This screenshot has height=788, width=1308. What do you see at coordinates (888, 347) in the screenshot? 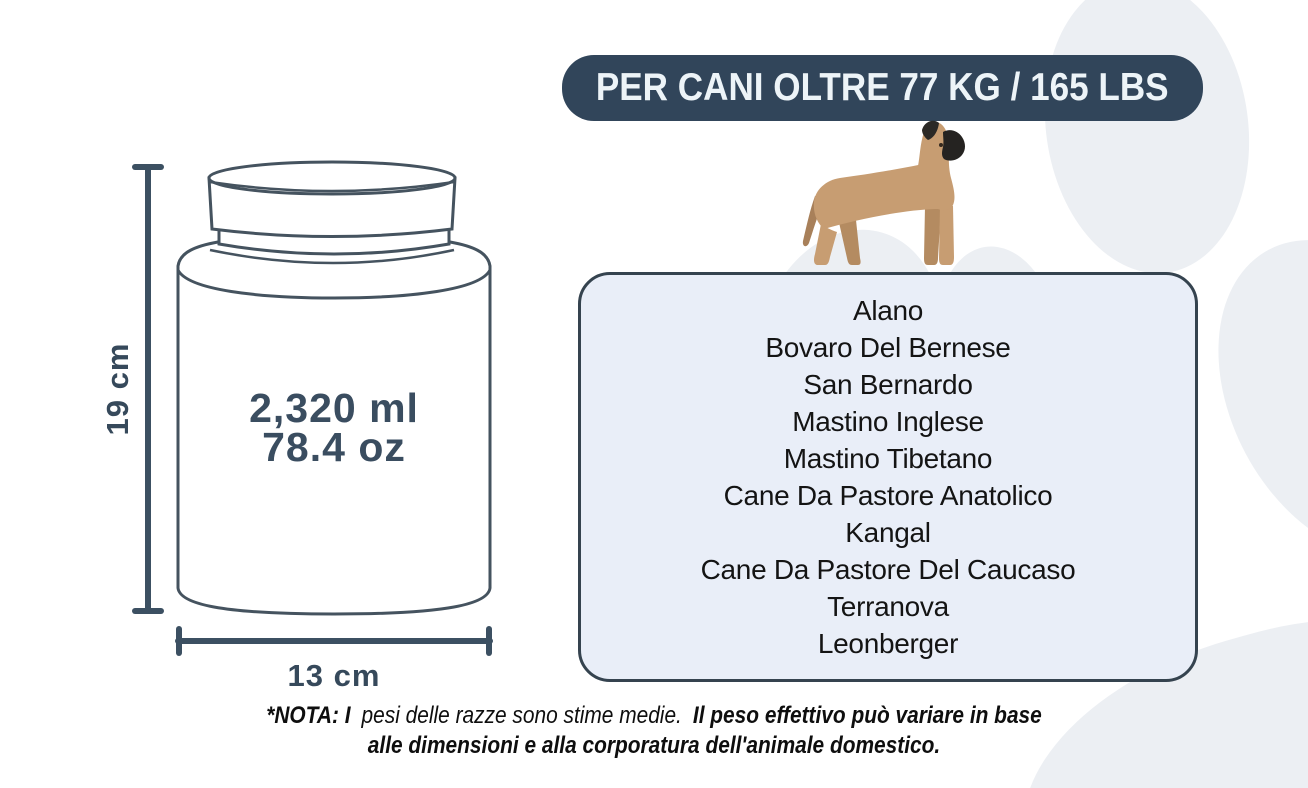
I see `breed-item: Bovaro Del Bernese` at bounding box center [888, 347].